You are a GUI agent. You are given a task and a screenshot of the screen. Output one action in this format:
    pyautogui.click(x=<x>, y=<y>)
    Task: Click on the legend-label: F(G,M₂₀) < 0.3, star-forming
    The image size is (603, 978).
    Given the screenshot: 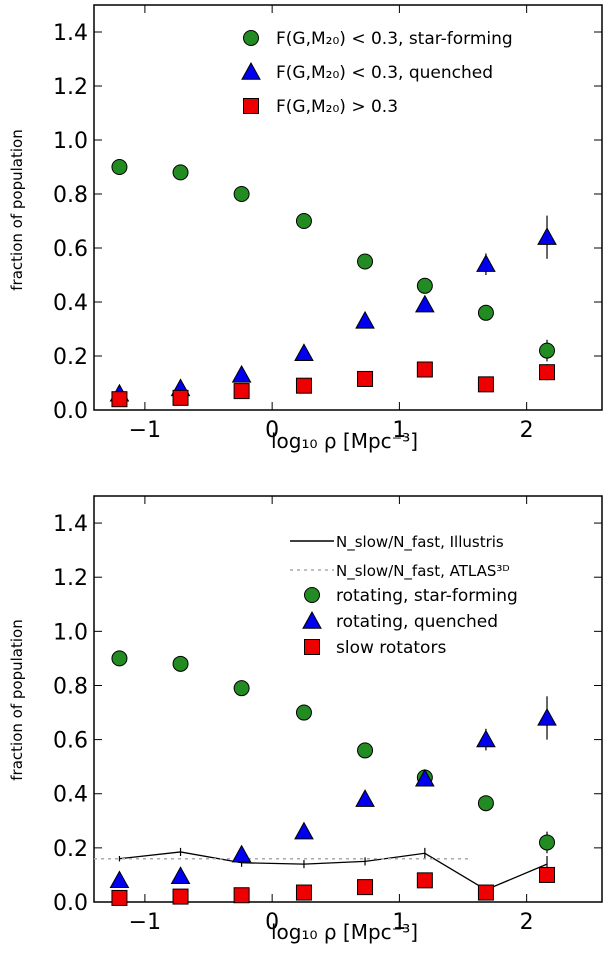 What is the action you would take?
    pyautogui.click(x=394, y=39)
    